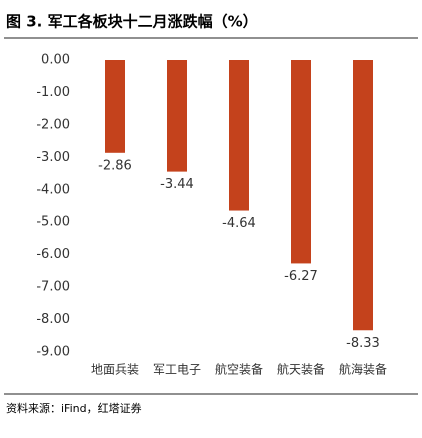  Describe the element at coordinates (53, 92) in the screenshot. I see `y-tick-label: -1.00` at that location.